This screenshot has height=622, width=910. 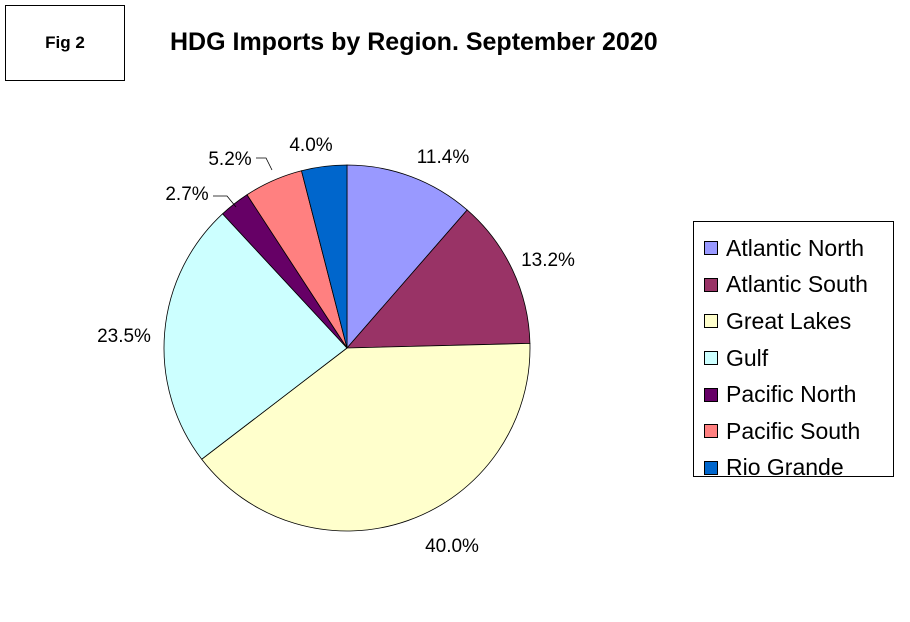 I want to click on legend-item-gulf: Gulf, so click(x=793, y=358).